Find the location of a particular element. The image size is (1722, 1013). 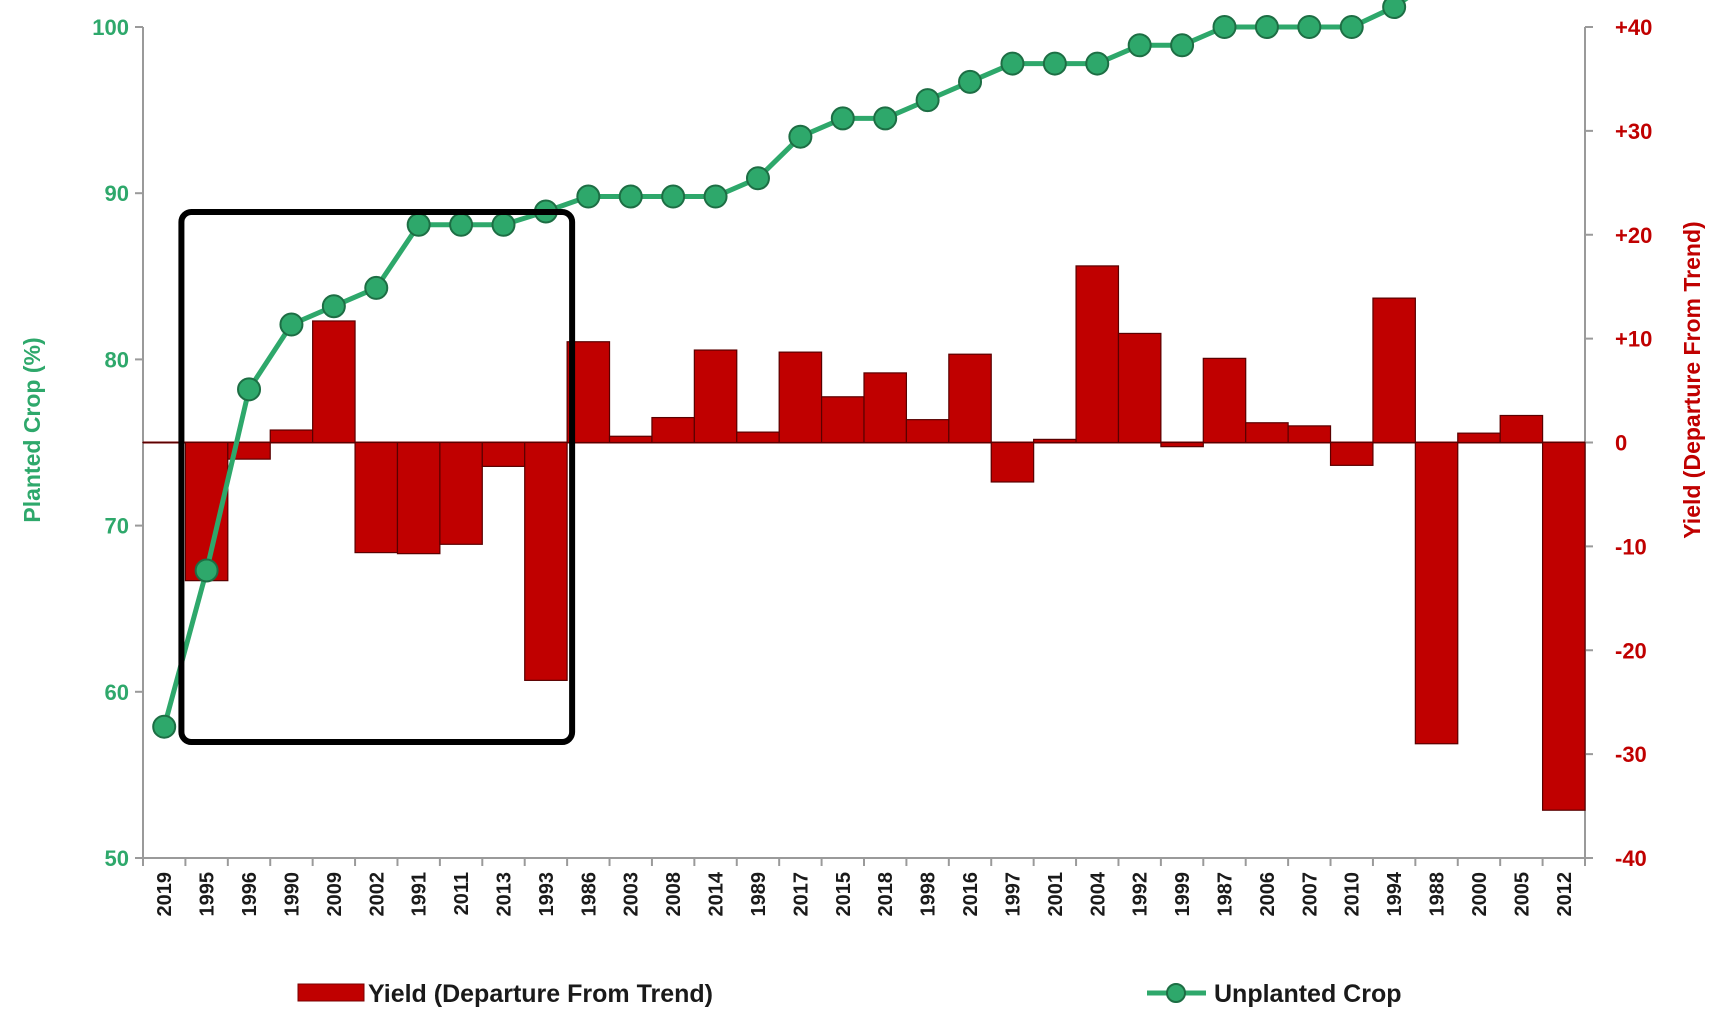

x-tick-label: 1989 is located at coordinates (759, 894).